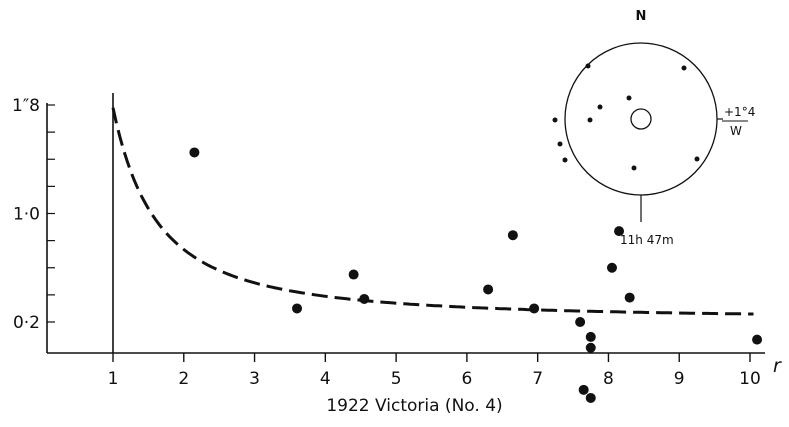  I want to click on x-tick-label: 10, so click(750, 379).